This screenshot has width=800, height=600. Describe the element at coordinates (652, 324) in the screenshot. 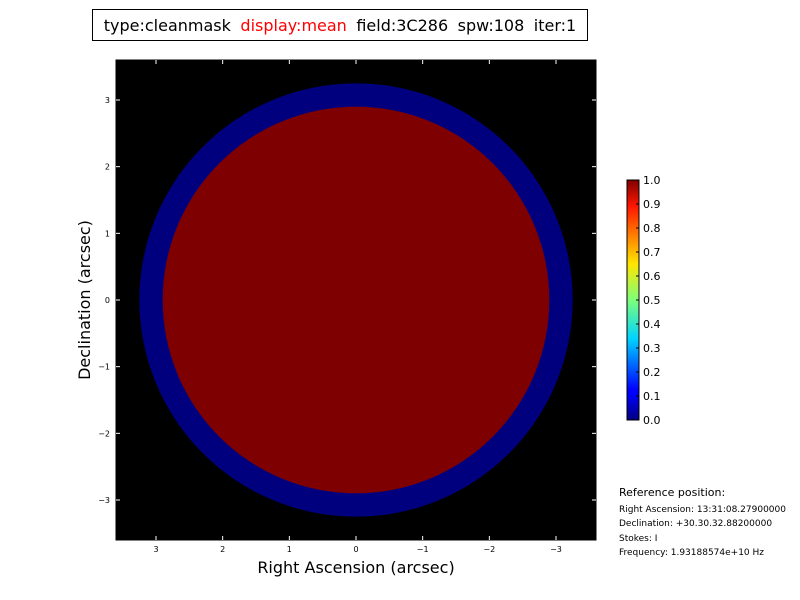

I see `colorbar-tick-label: 0.4` at that location.